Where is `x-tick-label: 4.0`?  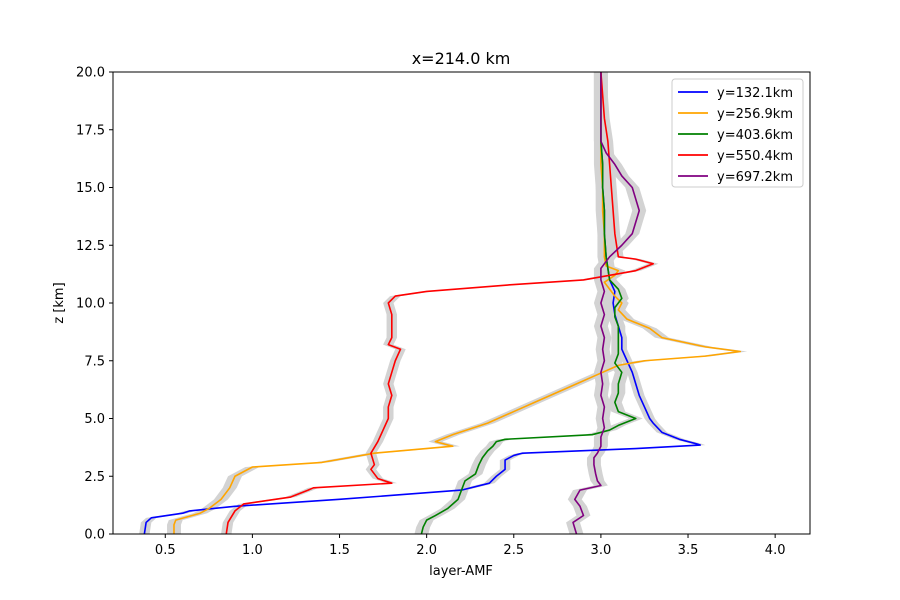 x-tick-label: 4.0 is located at coordinates (775, 550).